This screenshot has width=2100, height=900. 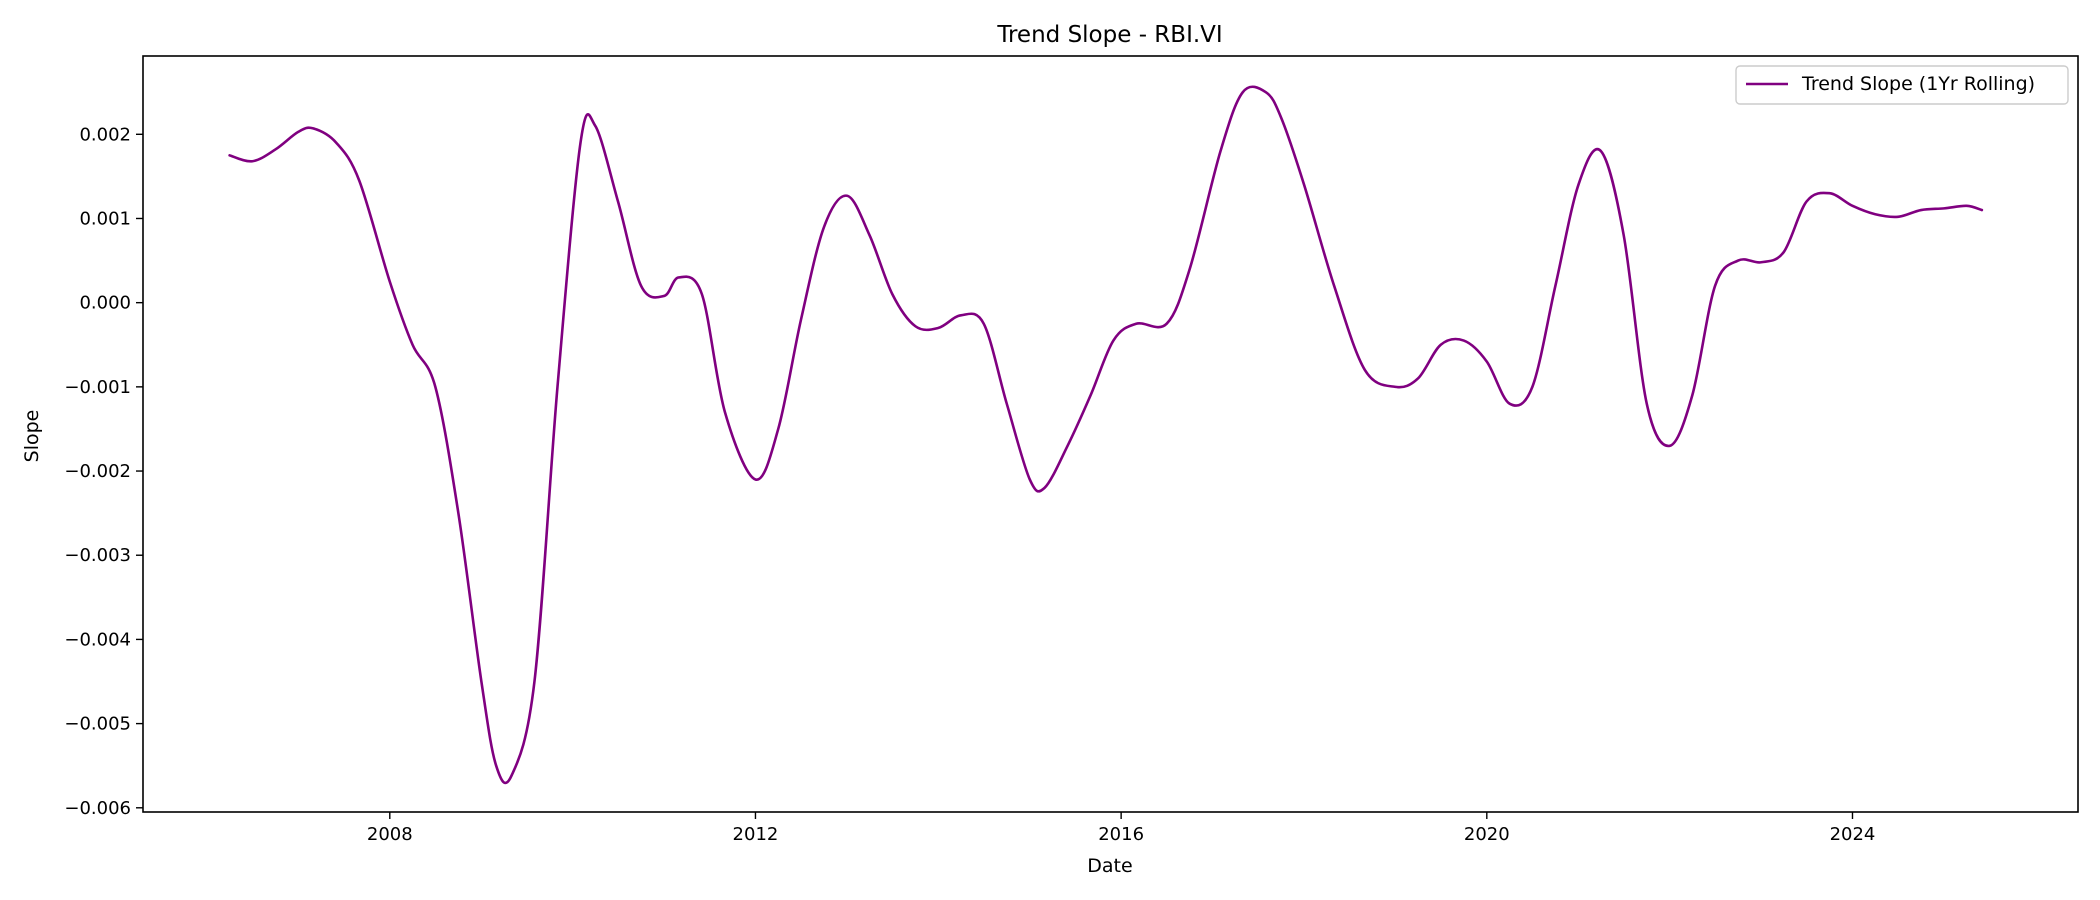 What do you see at coordinates (105, 134) in the screenshot?
I see `y-tick-label: 0.002` at bounding box center [105, 134].